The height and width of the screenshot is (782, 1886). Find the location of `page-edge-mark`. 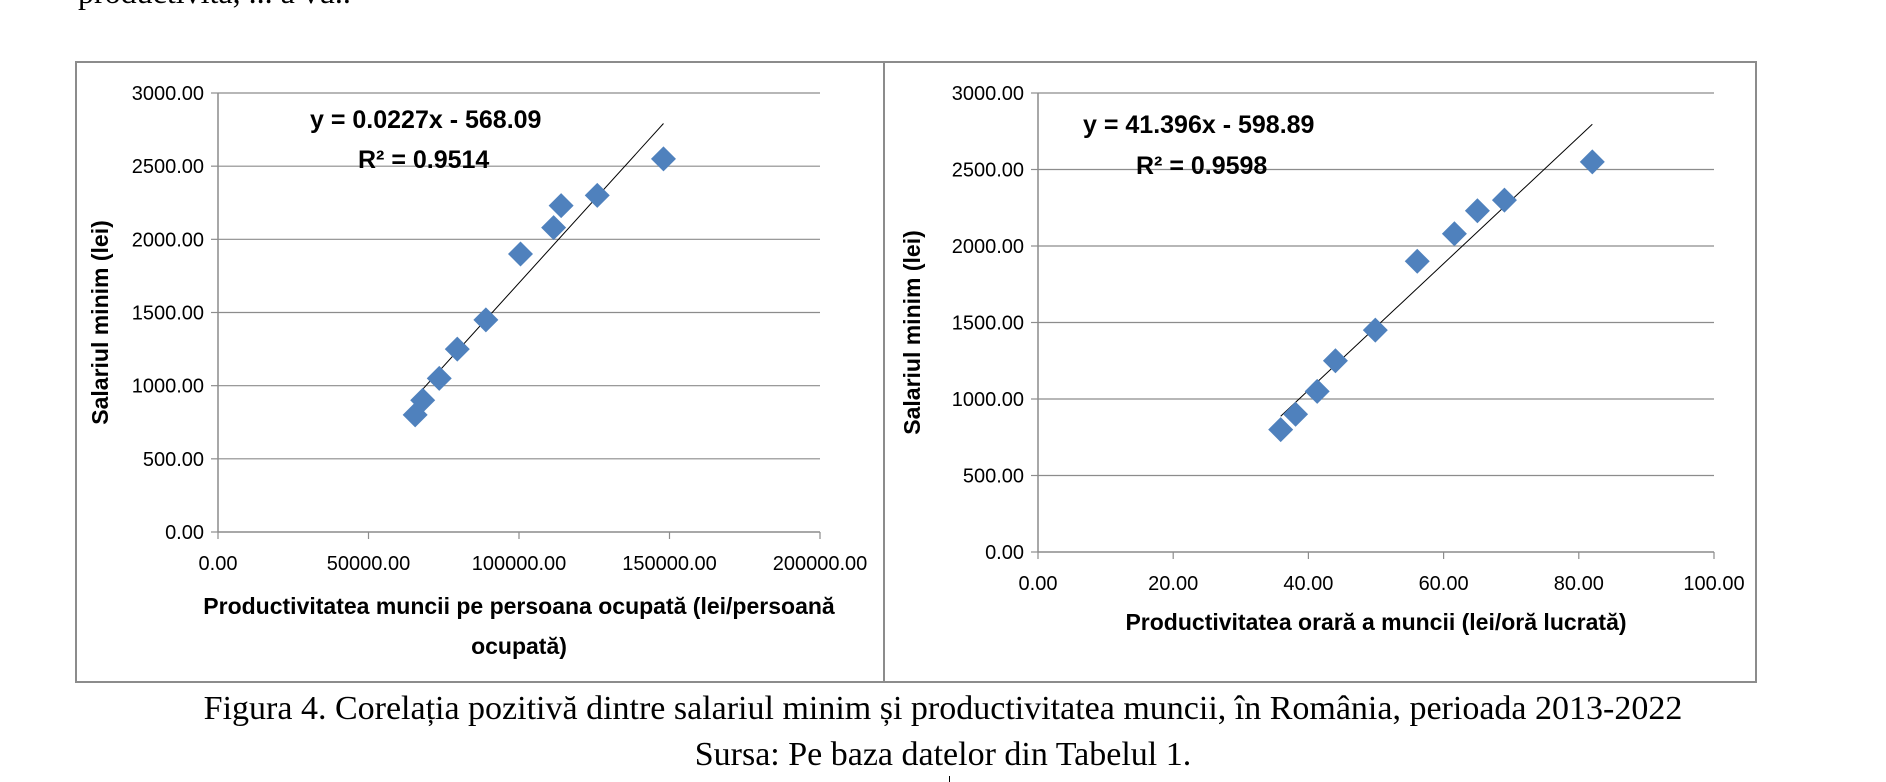

page-edge-mark is located at coordinates (949, 779).